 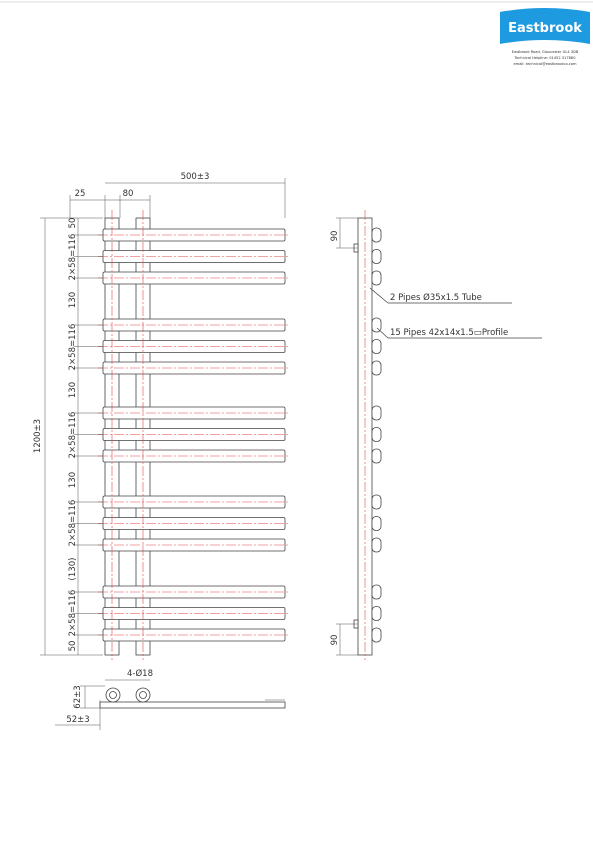 What do you see at coordinates (545, 64) in the screenshot?
I see `address: email: technical@eastbrookco.com` at bounding box center [545, 64].